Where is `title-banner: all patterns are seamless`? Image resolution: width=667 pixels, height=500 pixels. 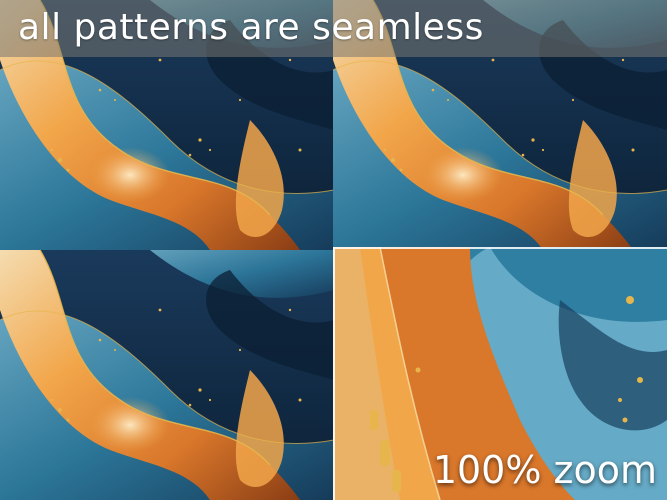
title-banner: all patterns are seamless is located at coordinates (333, 28).